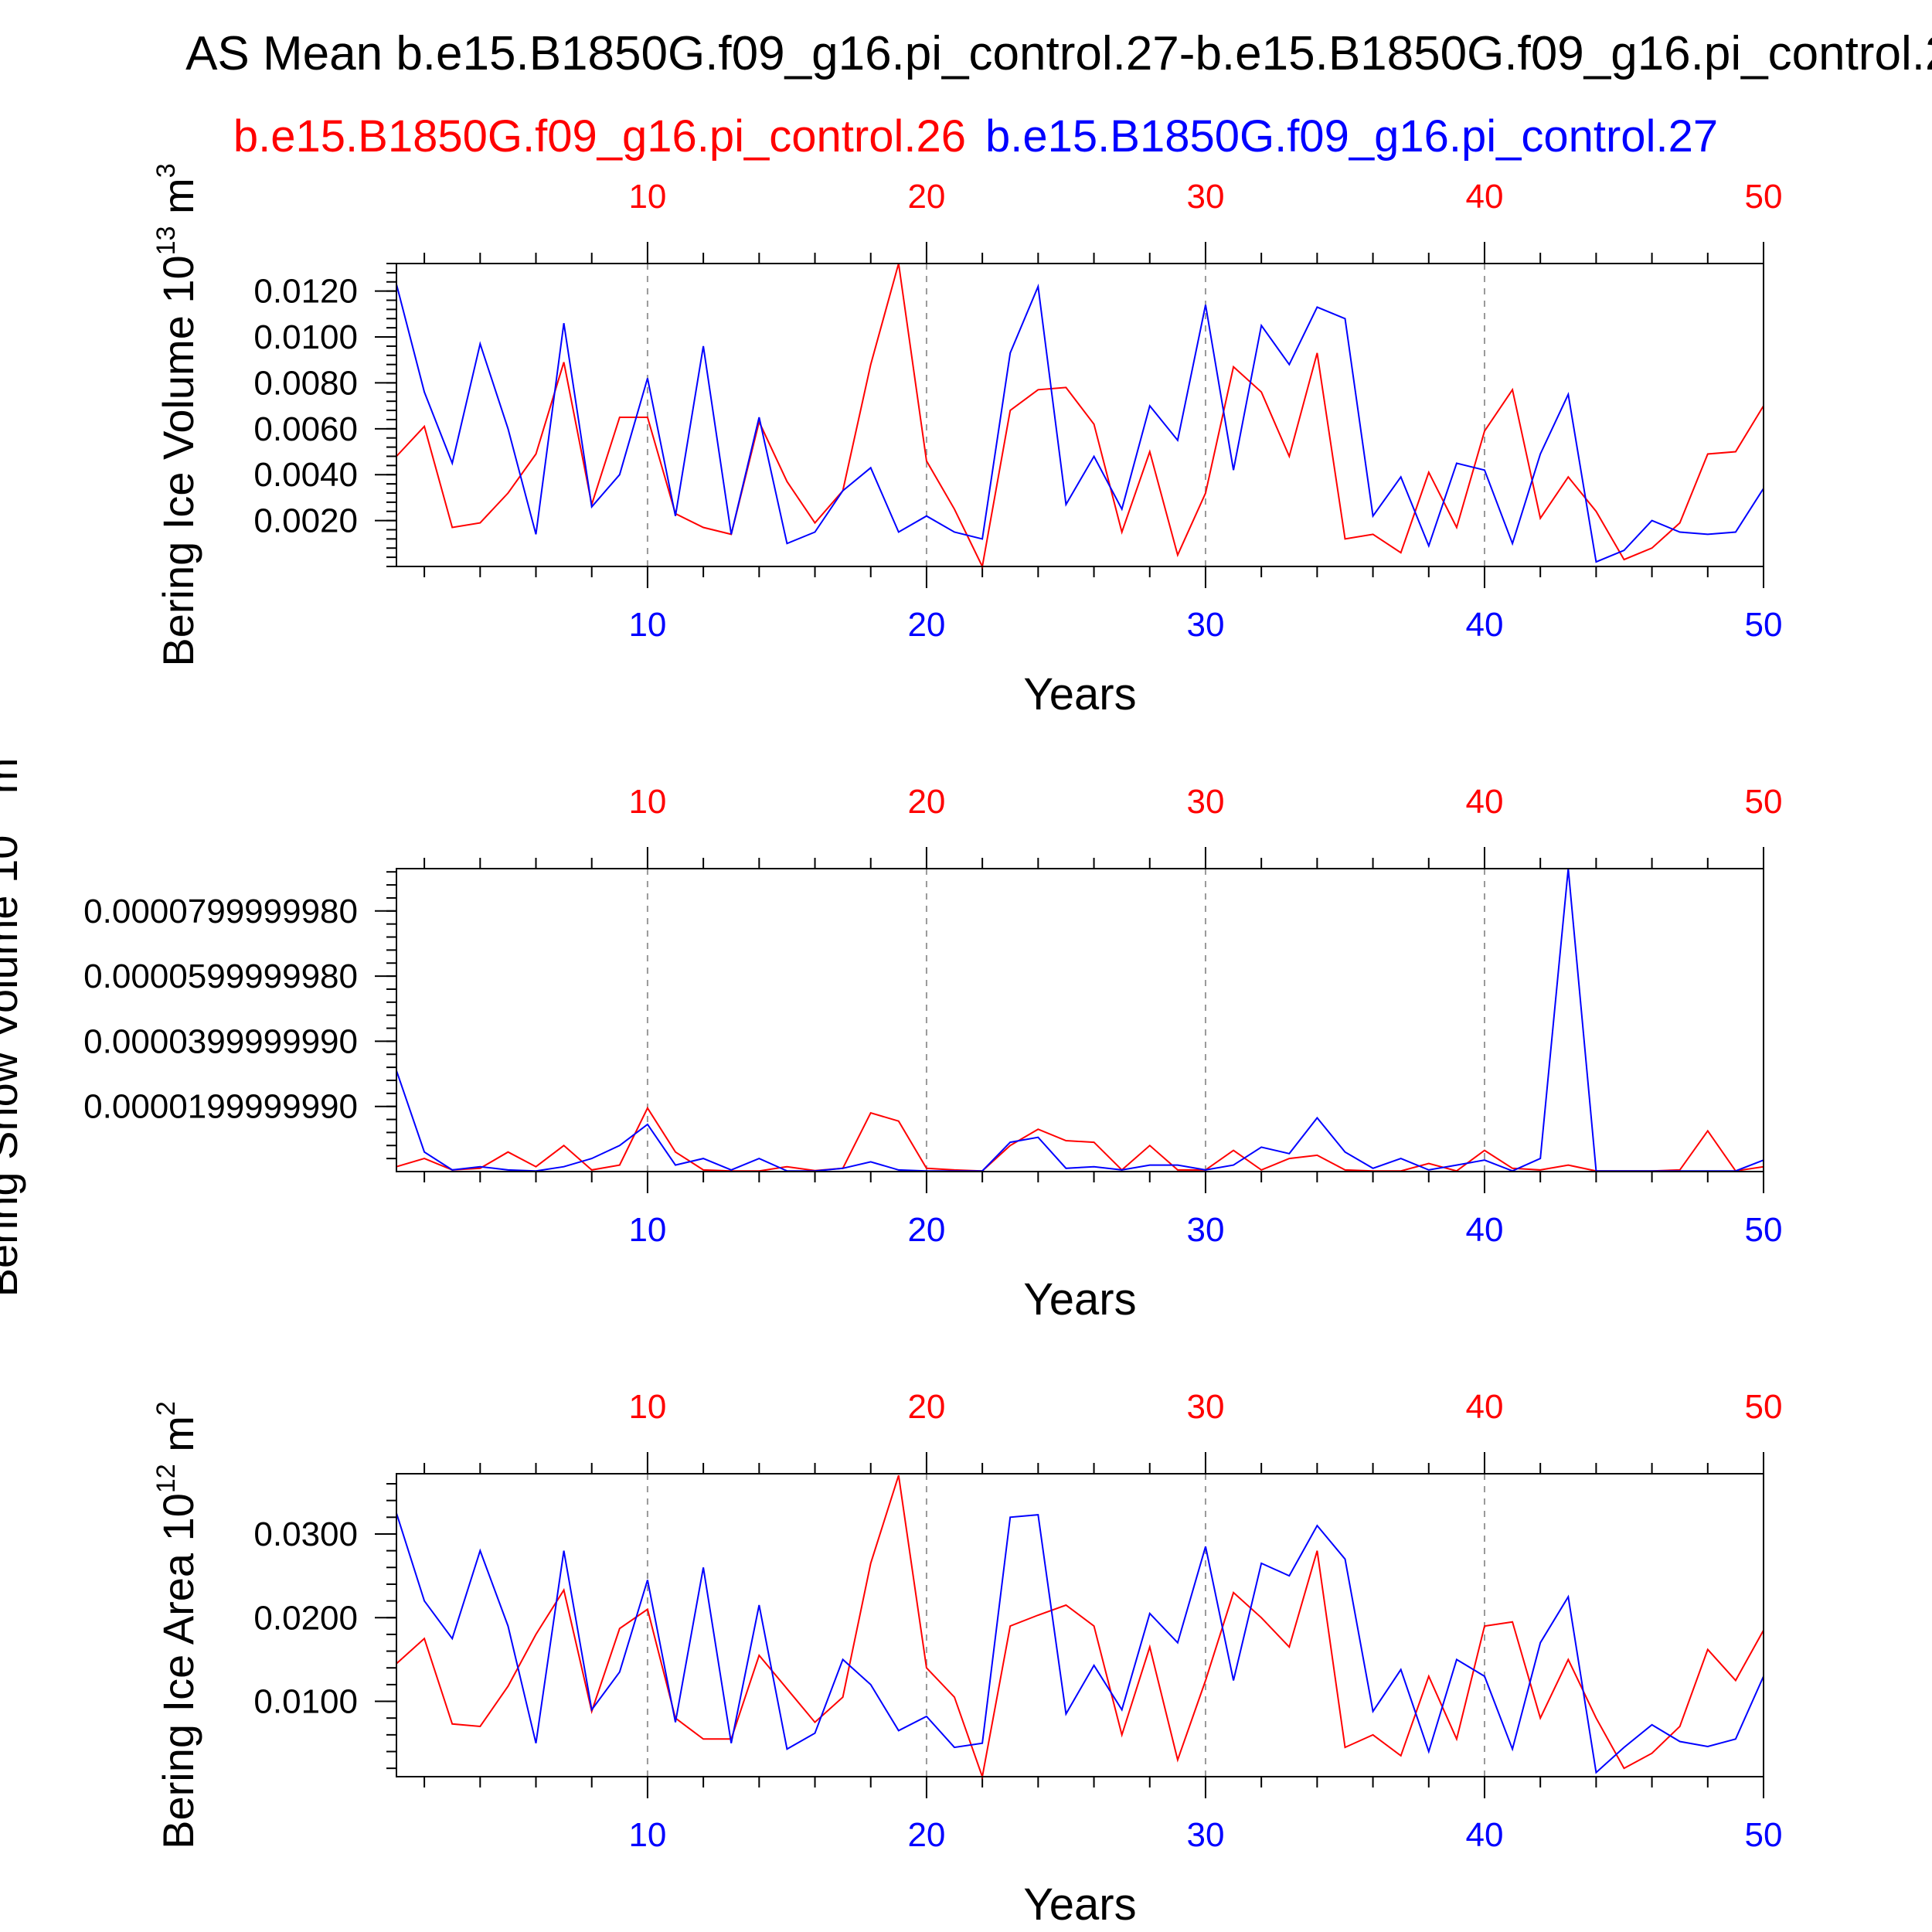  I want to click on y-axis-title: Bering Ice Area 1012 m2, so click(176, 1625).